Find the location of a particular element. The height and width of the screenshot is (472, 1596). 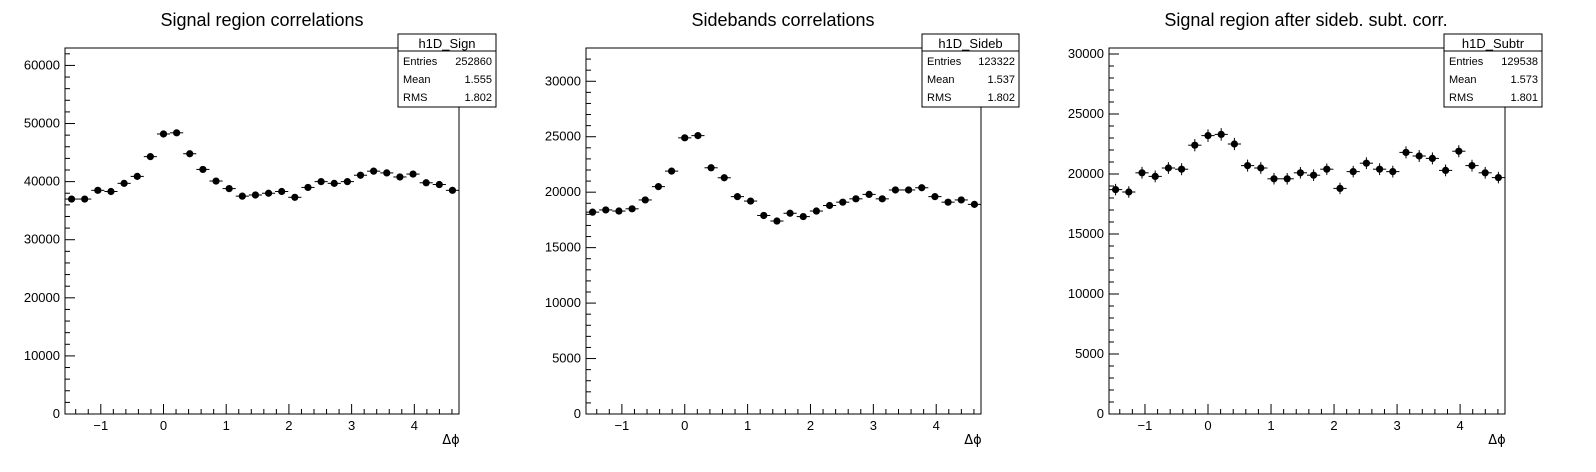

stats-row-value: 252860 is located at coordinates (473, 62).